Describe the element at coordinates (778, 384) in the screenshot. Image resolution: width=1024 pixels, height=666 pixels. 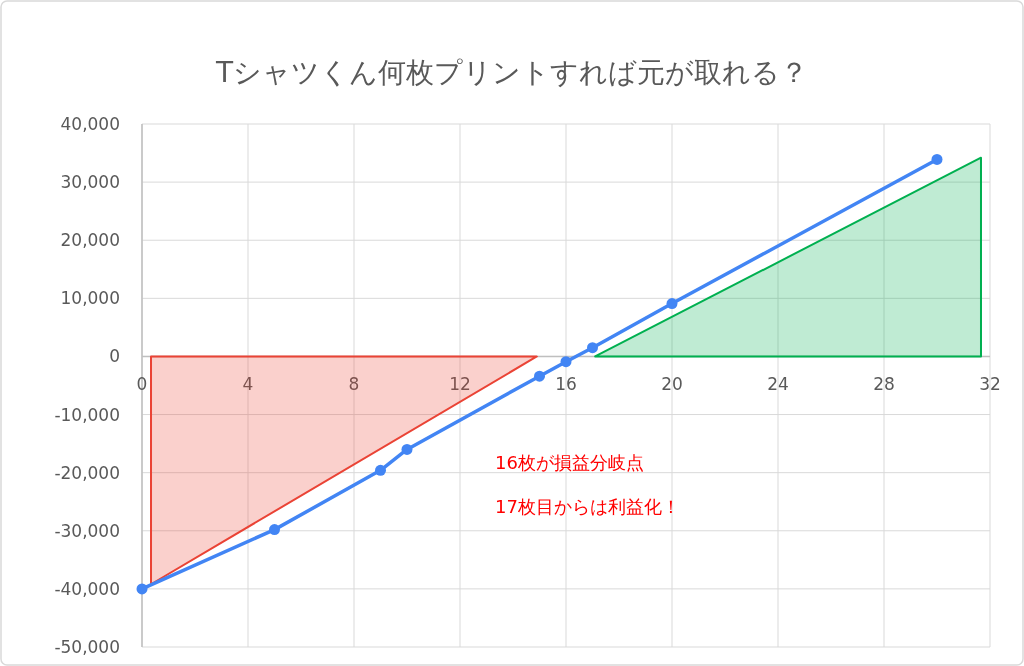
I see `x-tick-label: 24` at that location.